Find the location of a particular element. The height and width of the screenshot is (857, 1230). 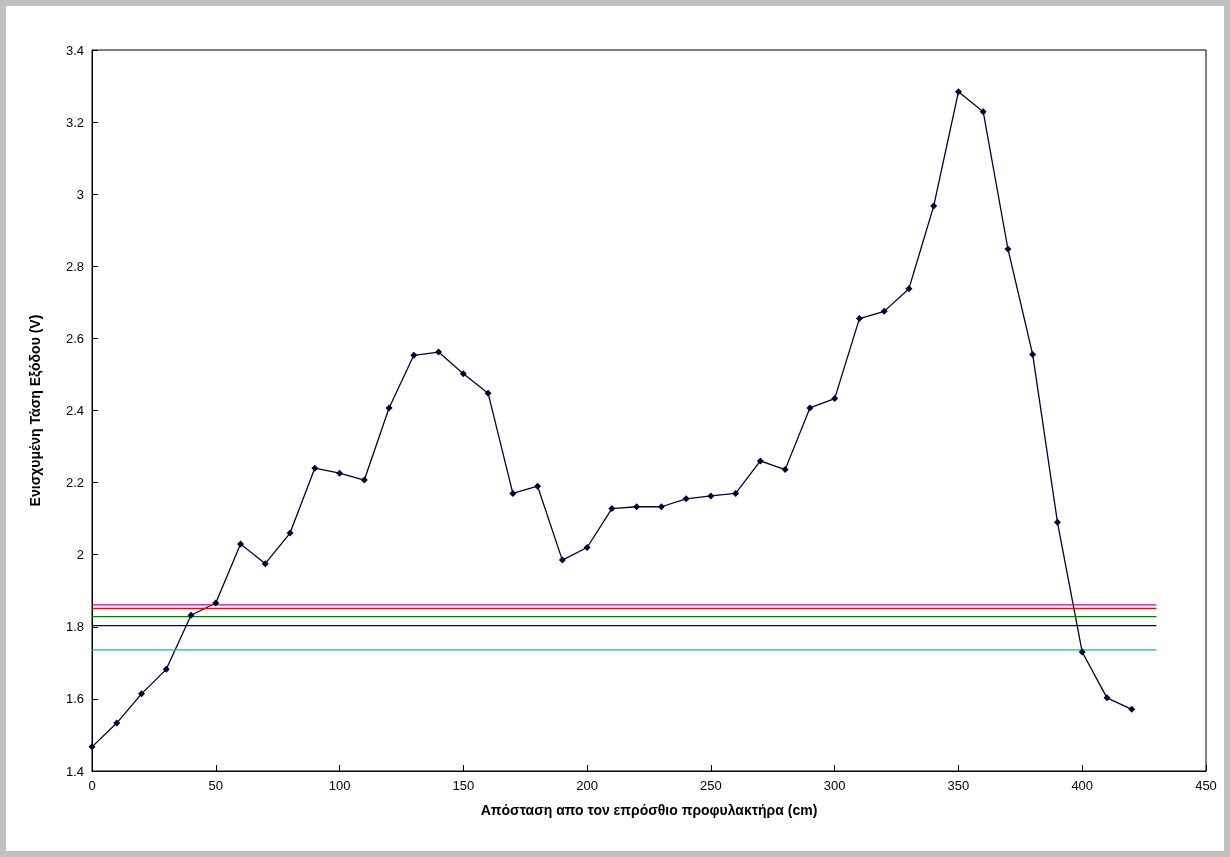

y-tick-label: 1.6 is located at coordinates (74, 699).